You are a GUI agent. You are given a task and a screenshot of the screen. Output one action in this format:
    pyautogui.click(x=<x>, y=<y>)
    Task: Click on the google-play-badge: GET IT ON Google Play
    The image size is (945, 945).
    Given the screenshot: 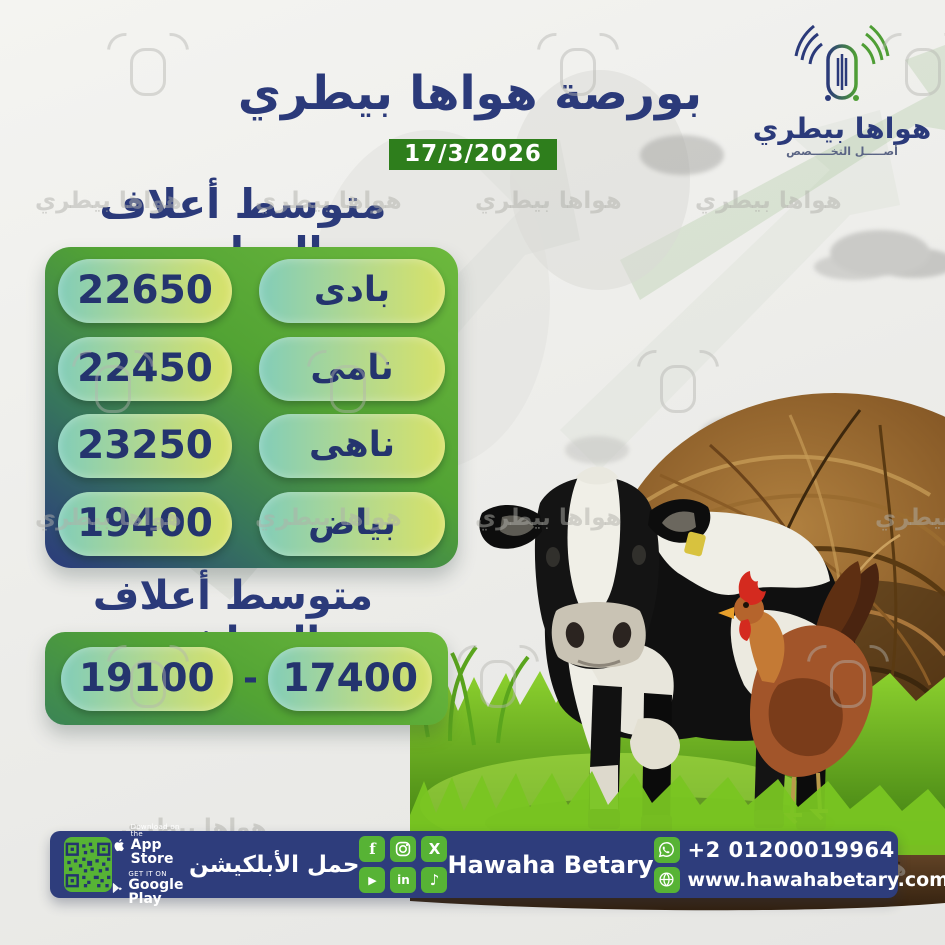 What is the action you would take?
    pyautogui.click(x=150, y=888)
    